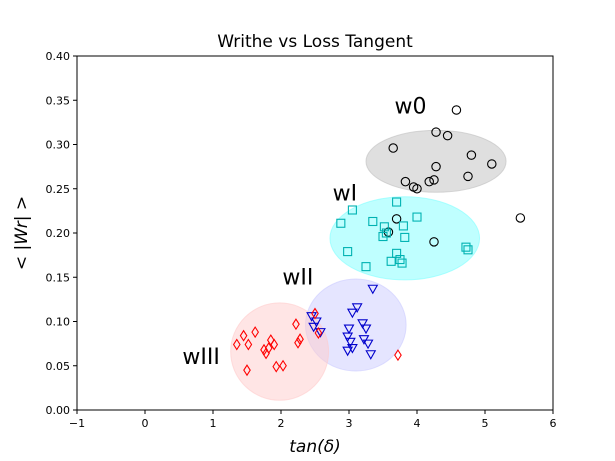 The height and width of the screenshot is (461, 615). What do you see at coordinates (281, 423) in the screenshot?
I see `x-tick-label: 2` at bounding box center [281, 423].